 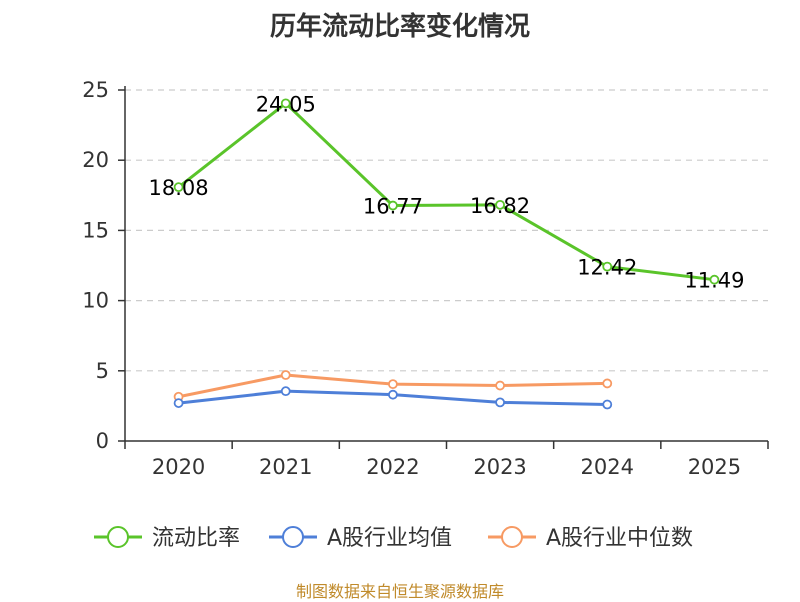 I want to click on y-tick-label: 20, so click(x=95, y=160).